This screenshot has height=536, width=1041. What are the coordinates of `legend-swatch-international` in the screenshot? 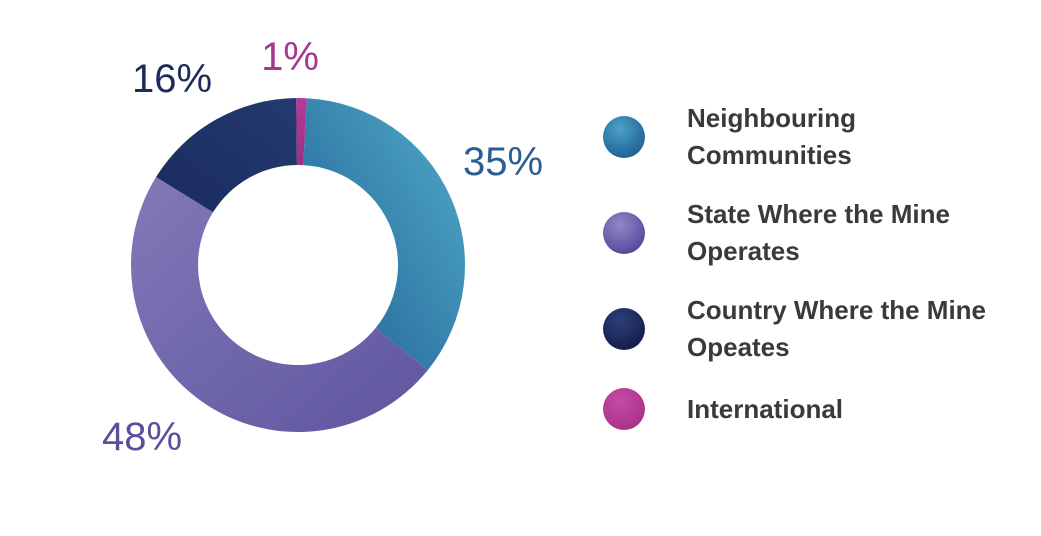 It's located at (624, 409).